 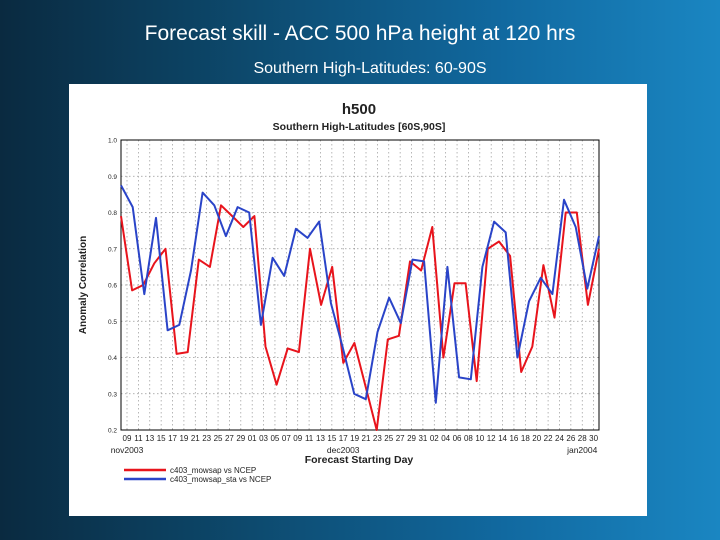 What do you see at coordinates (112, 213) in the screenshot?
I see `y-tick-label: 0.8` at bounding box center [112, 213].